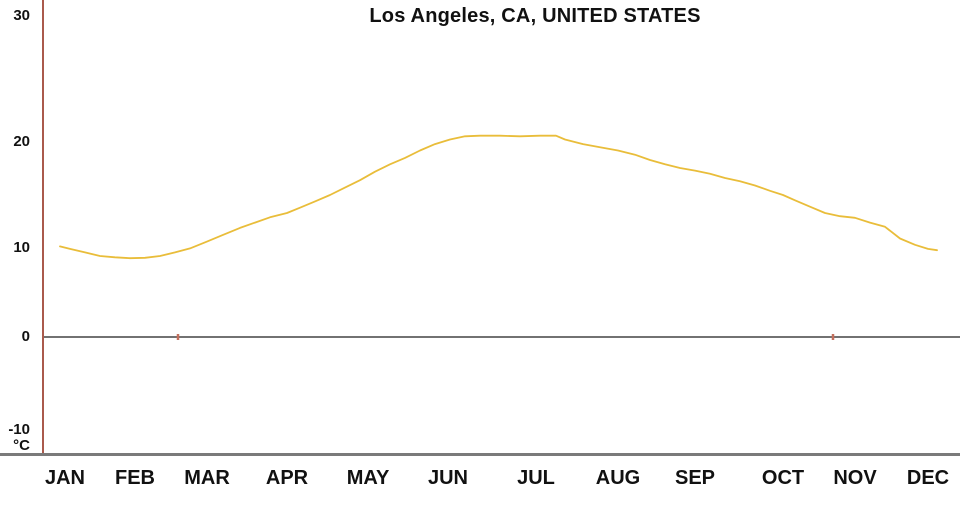  I want to click on y-tick-label--10: -10, so click(19, 429).